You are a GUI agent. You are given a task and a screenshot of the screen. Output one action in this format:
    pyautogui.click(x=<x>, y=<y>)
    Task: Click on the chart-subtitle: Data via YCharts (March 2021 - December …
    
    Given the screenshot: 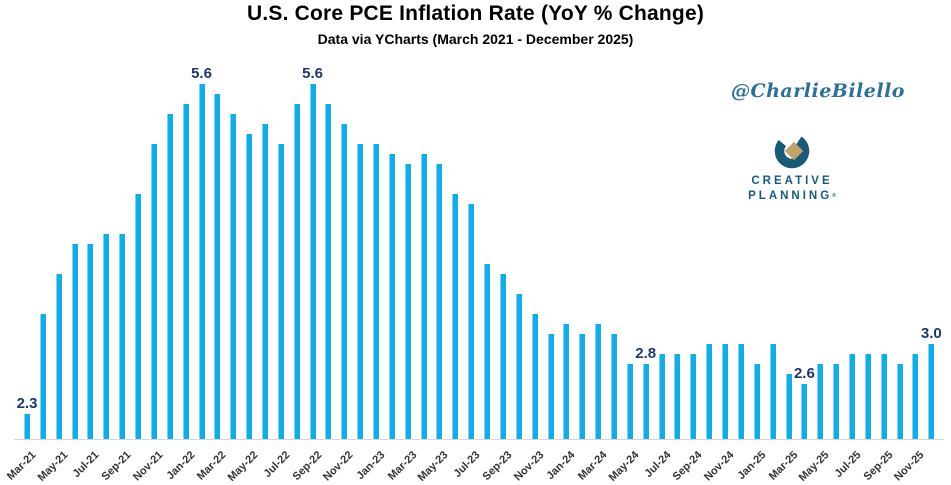 What is the action you would take?
    pyautogui.click(x=475, y=39)
    